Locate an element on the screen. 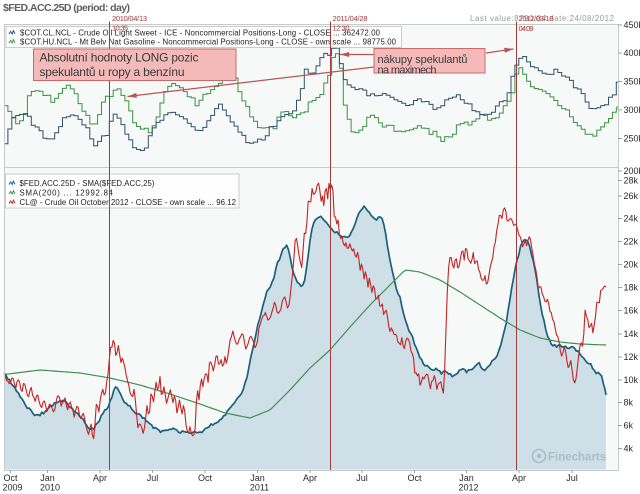  svg-text: 10:35 is located at coordinates (120, 28).